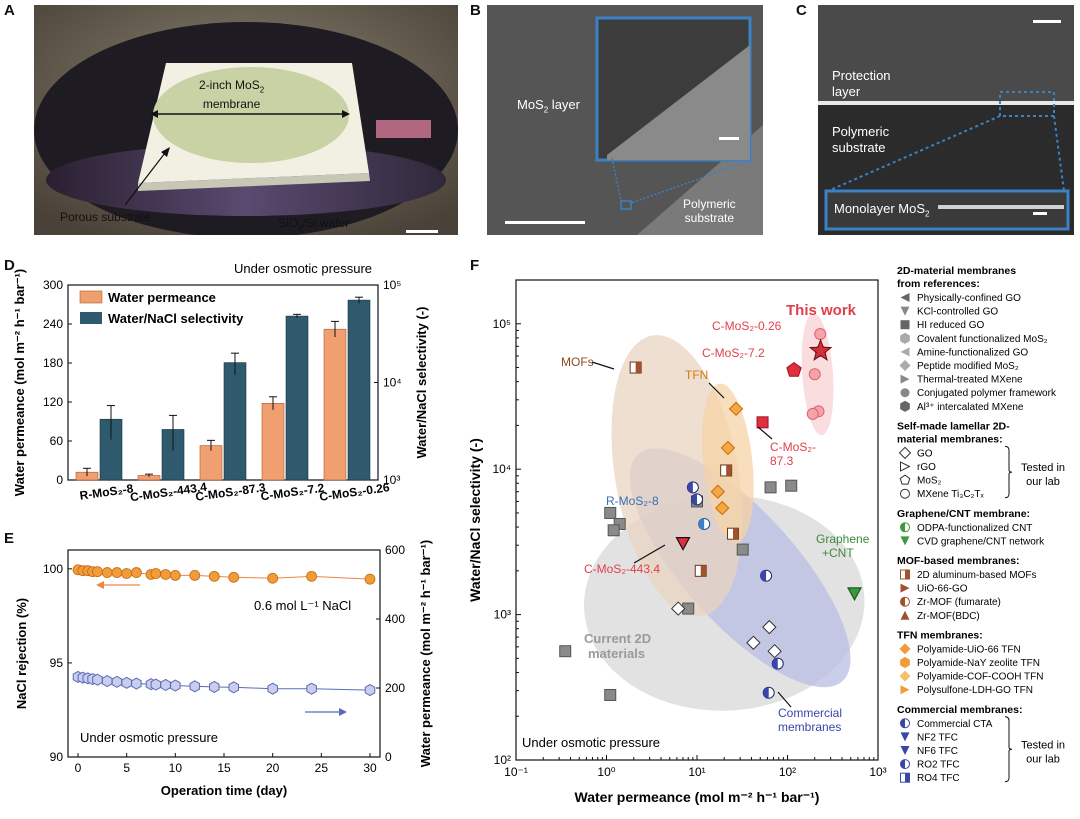 Image resolution: width=1080 pixels, height=819 pixels. Describe the element at coordinates (107, 491) in the screenshot. I see `chart-d-category-label: R-MoS₂-8` at that location.